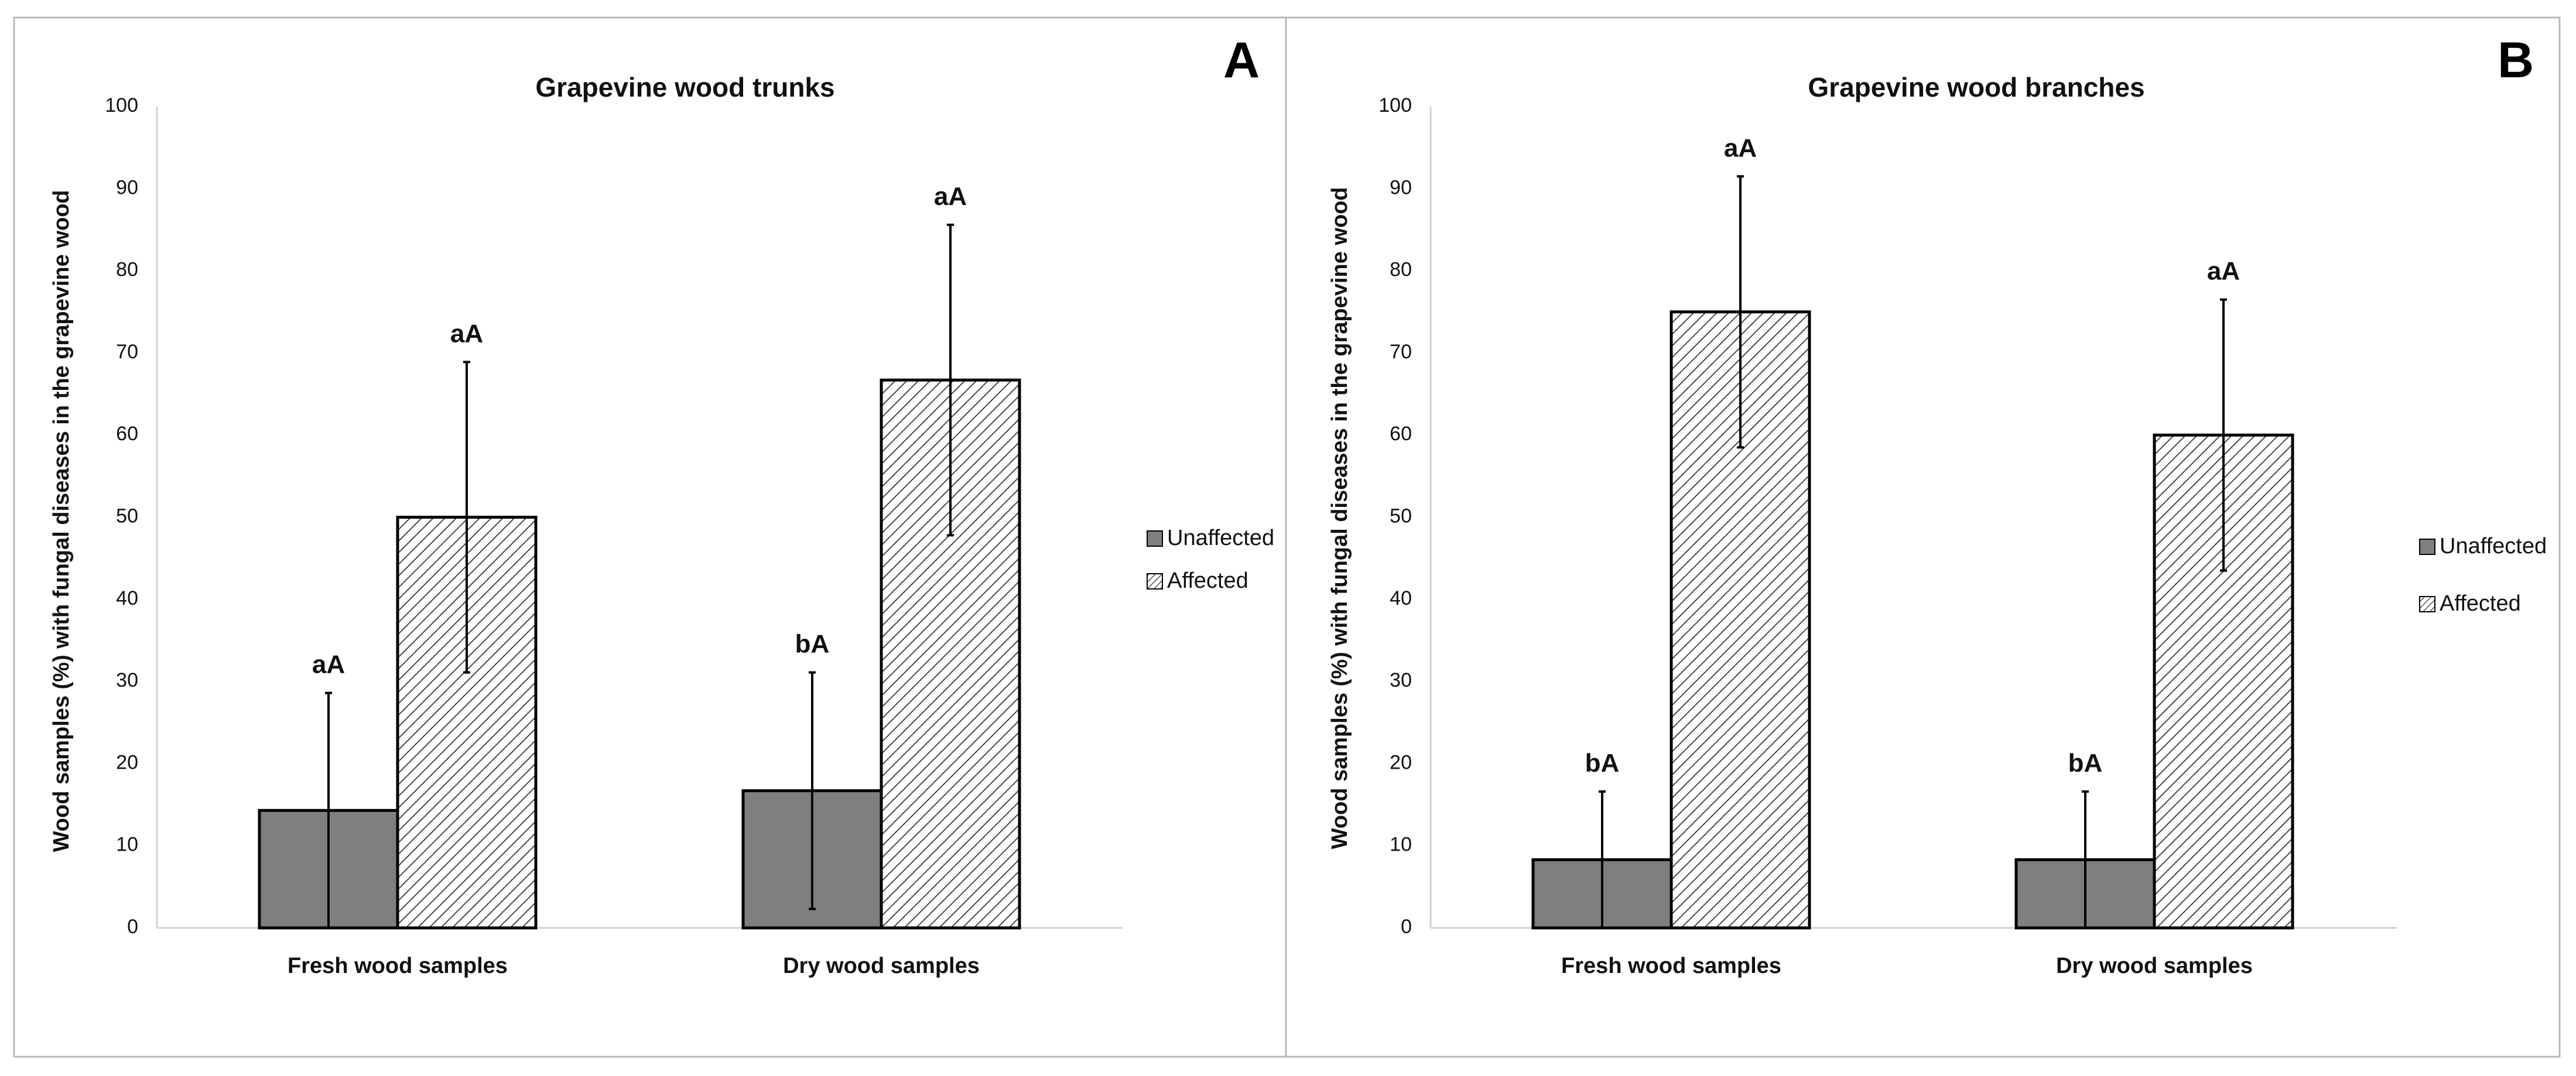 Image resolution: width=2576 pixels, height=1076 pixels. Describe the element at coordinates (1907, 966) in the screenshot. I see `chart-b-x-axis: Fresh wood samples Dry wood samples` at that location.